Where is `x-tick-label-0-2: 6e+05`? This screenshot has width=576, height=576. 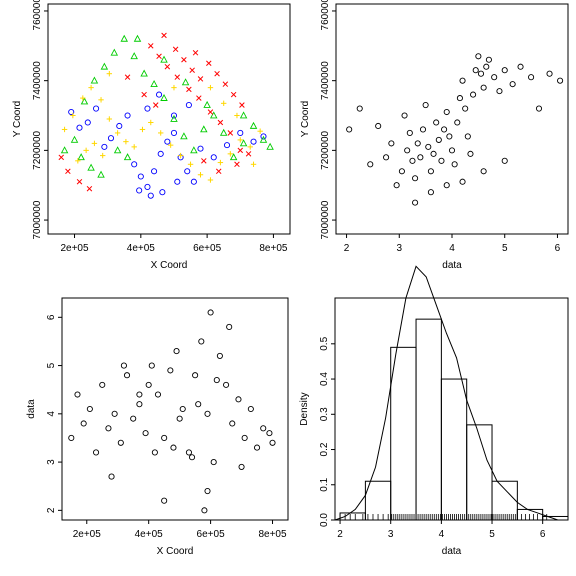
x-tick-label-0-2: 6e+05 is located at coordinates (207, 248).